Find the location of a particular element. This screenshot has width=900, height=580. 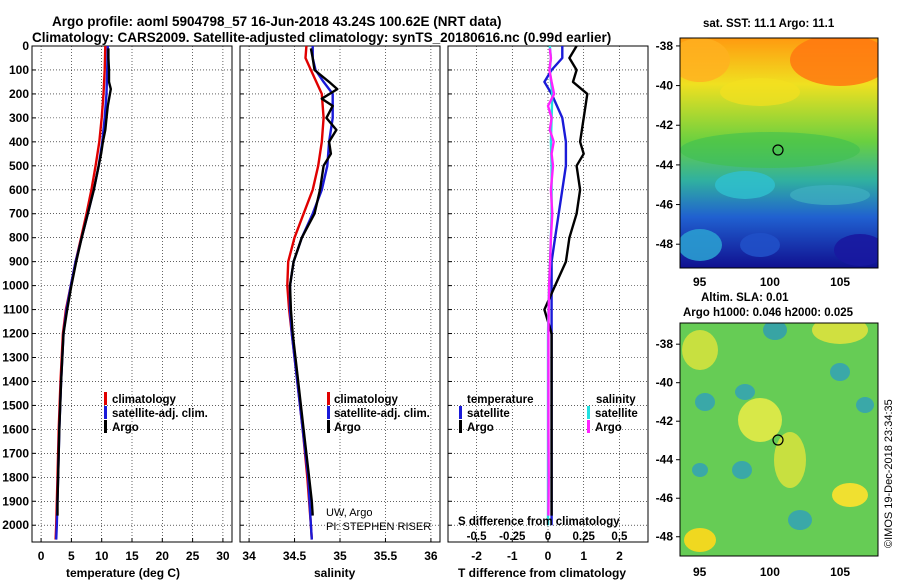

salinity-lines is located at coordinates (312, 292).